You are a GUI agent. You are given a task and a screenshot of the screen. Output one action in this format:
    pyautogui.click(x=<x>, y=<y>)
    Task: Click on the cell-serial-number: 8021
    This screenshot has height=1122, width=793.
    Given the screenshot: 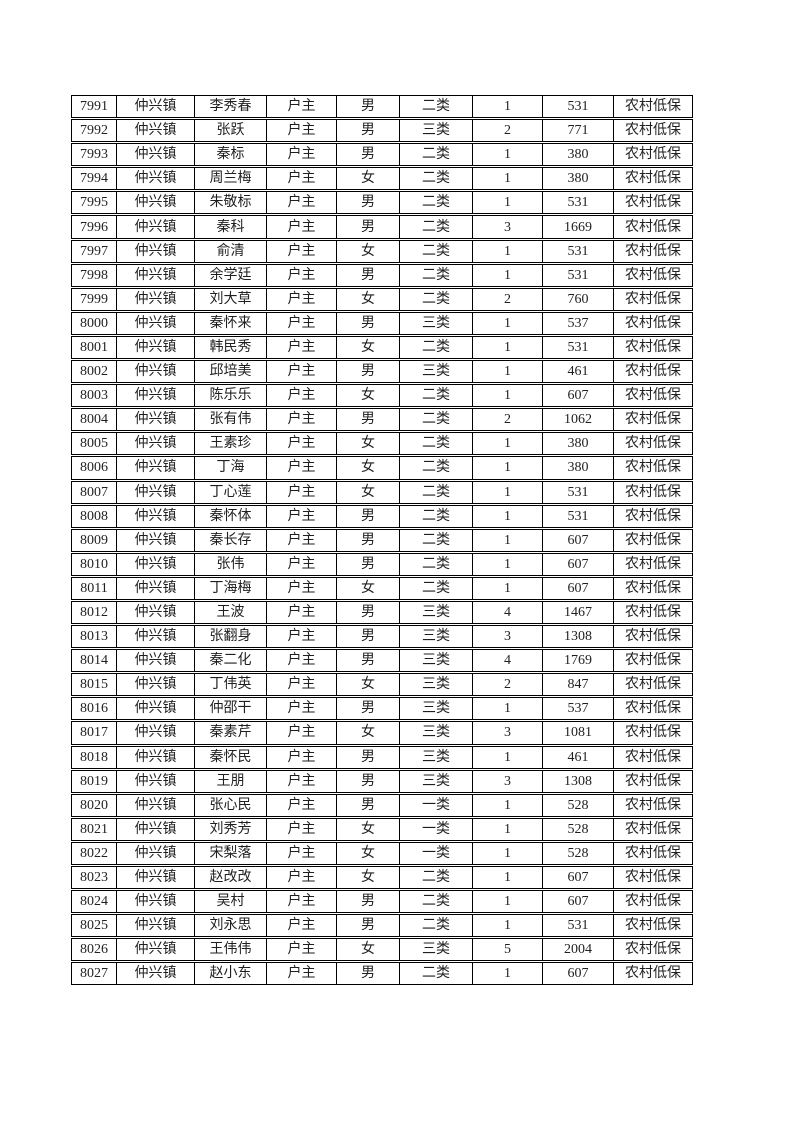 What is the action you would take?
    pyautogui.click(x=94, y=829)
    